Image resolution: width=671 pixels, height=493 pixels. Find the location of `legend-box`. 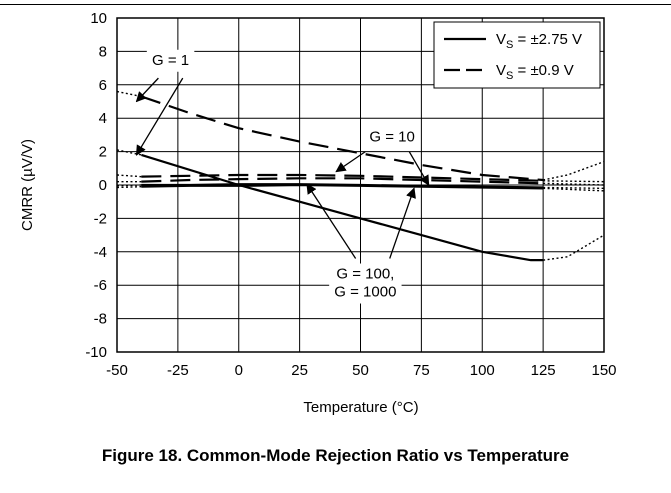

legend-box is located at coordinates (517, 55).